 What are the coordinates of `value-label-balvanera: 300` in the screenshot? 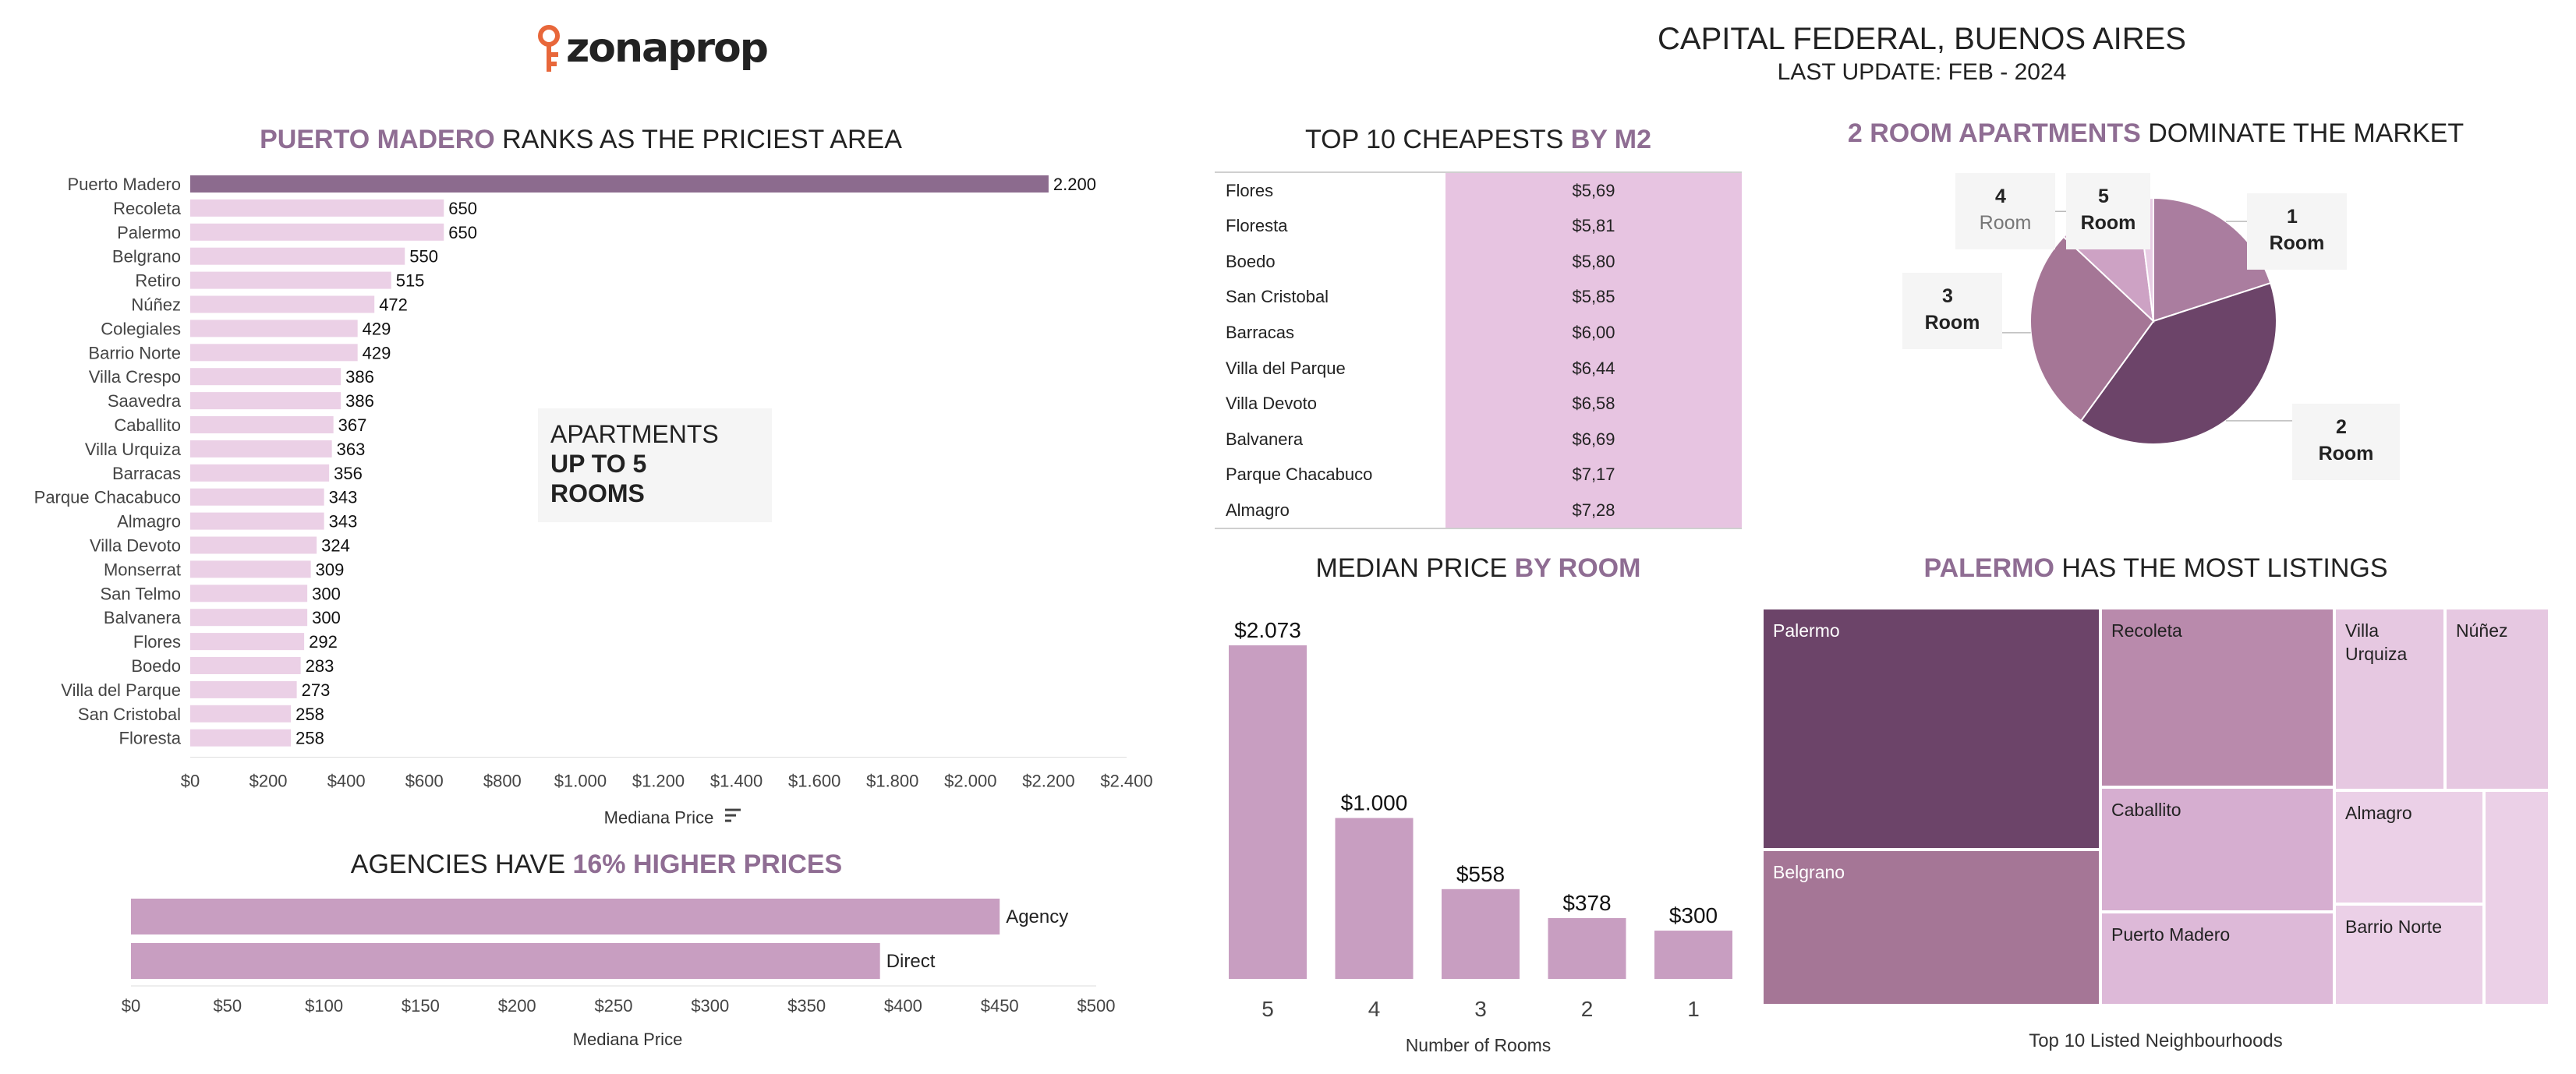 It's located at (326, 617).